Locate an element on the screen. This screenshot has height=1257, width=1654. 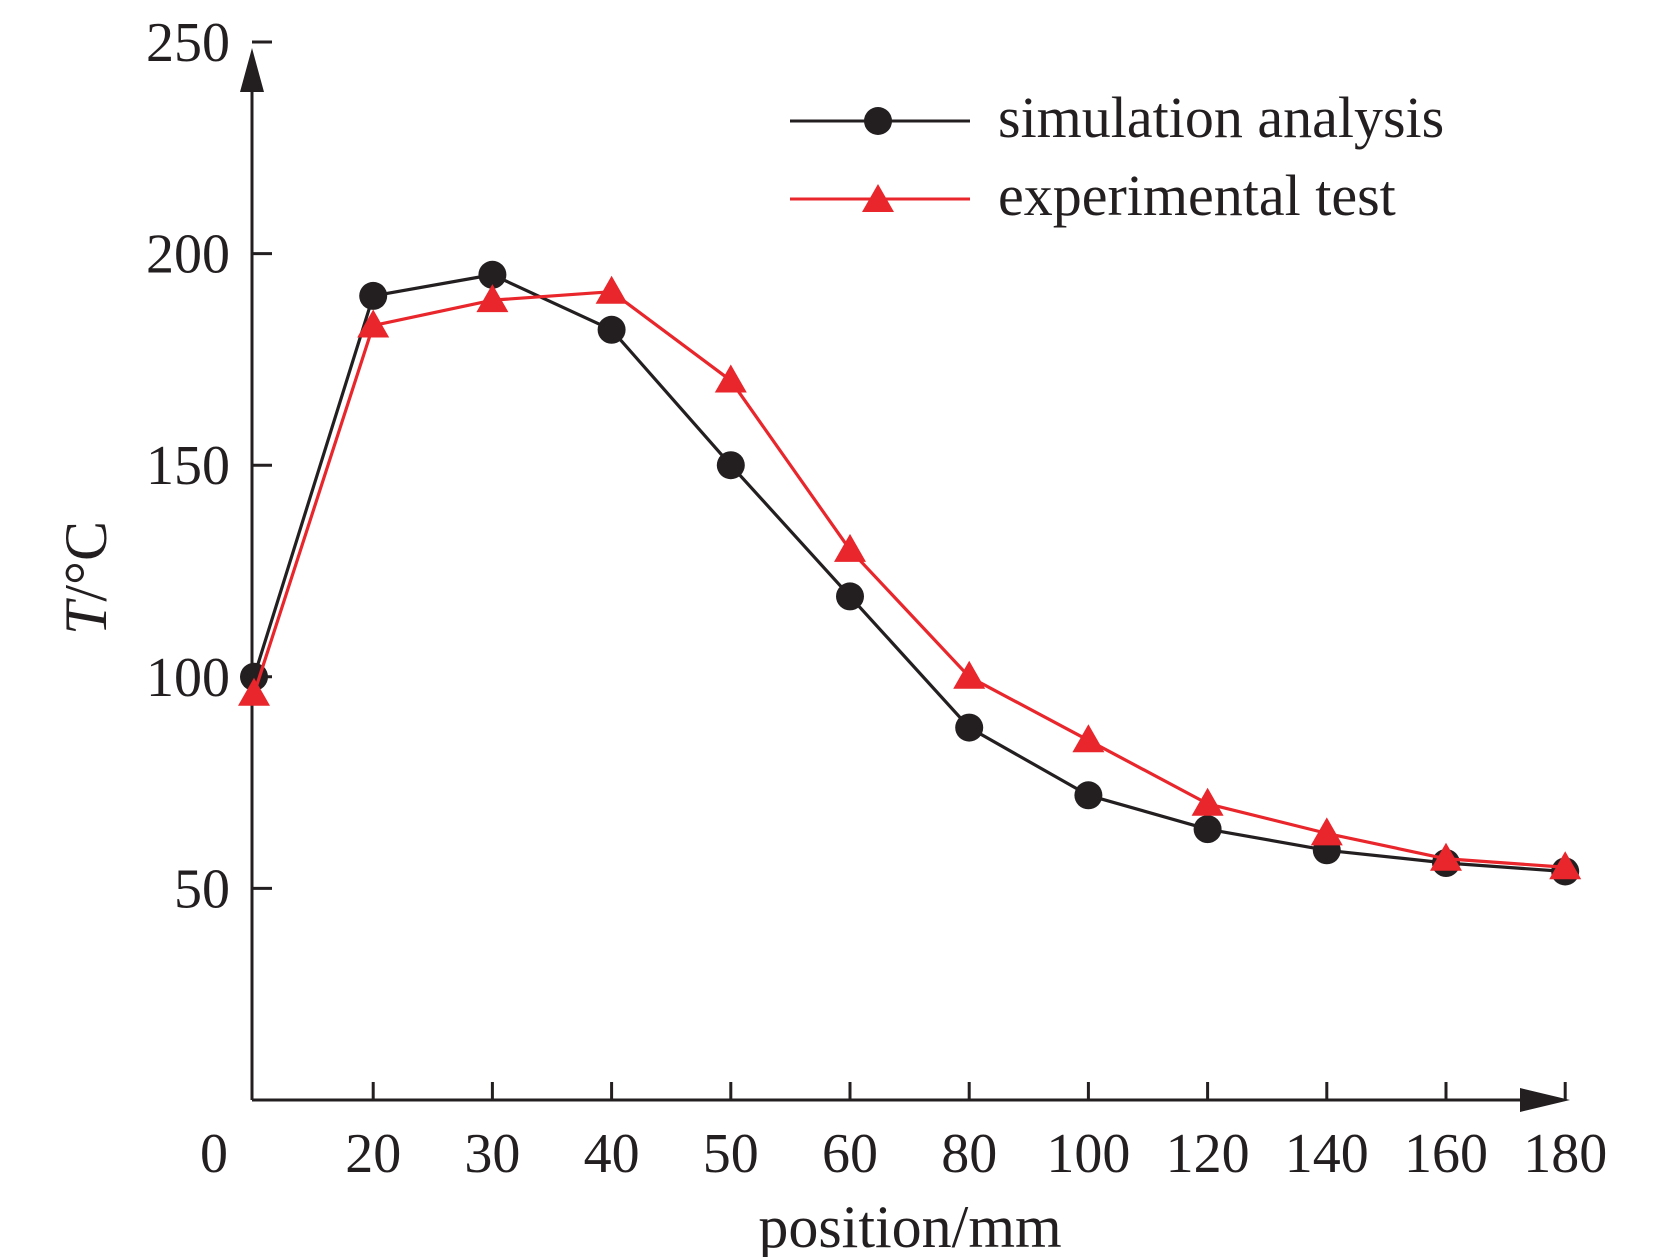
x-tick-label: 40 is located at coordinates (612, 1154).